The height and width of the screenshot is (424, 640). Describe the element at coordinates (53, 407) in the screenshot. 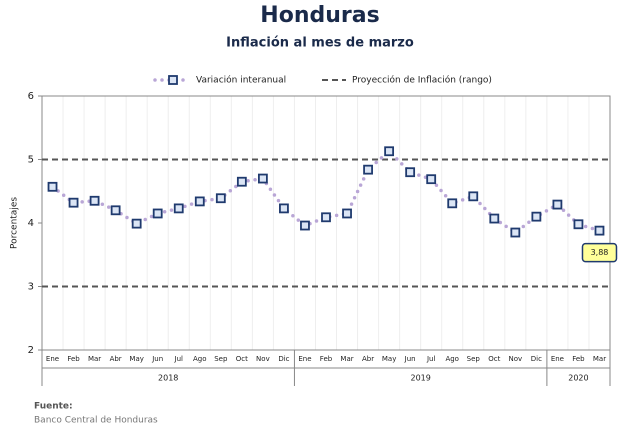

I see `source-title: Fuente:` at that location.